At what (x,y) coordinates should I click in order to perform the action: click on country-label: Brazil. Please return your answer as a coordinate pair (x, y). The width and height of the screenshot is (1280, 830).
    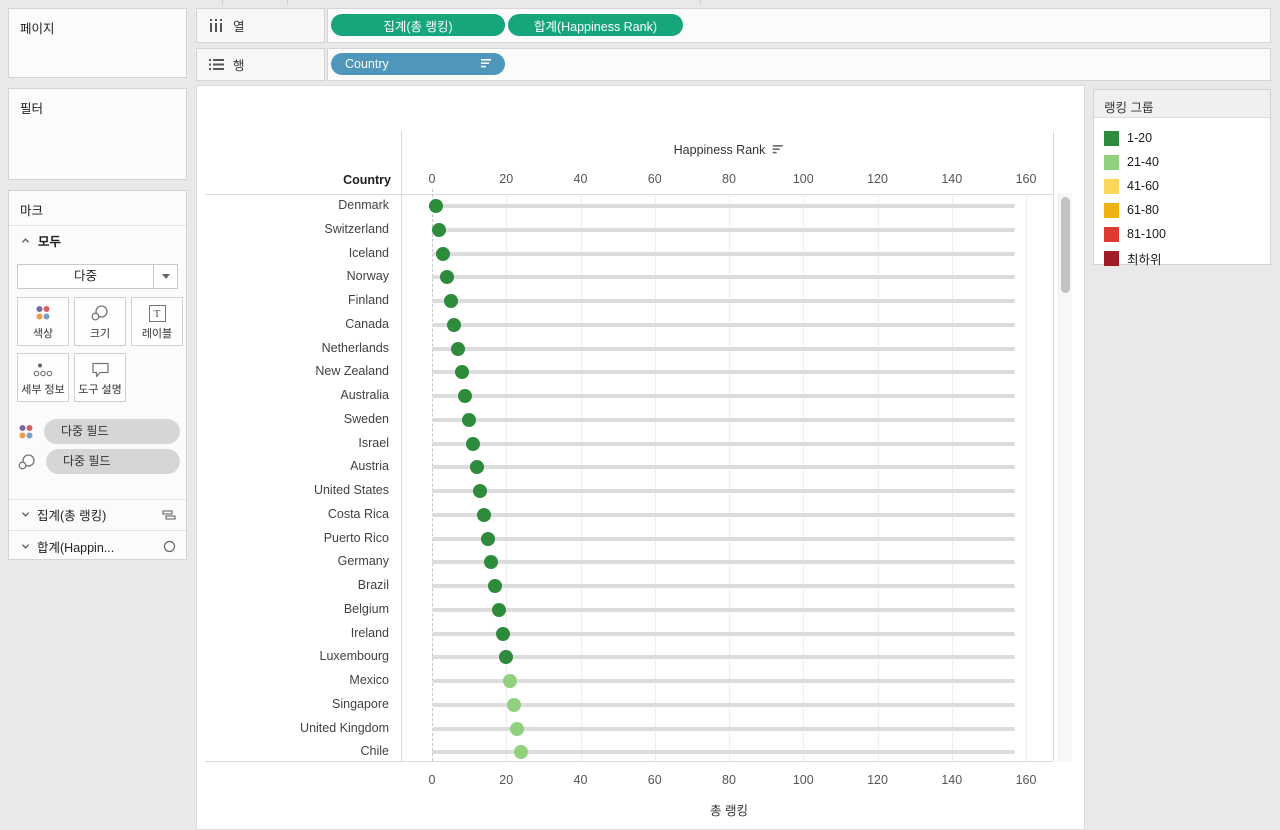
    Looking at the image, I should click on (373, 585).